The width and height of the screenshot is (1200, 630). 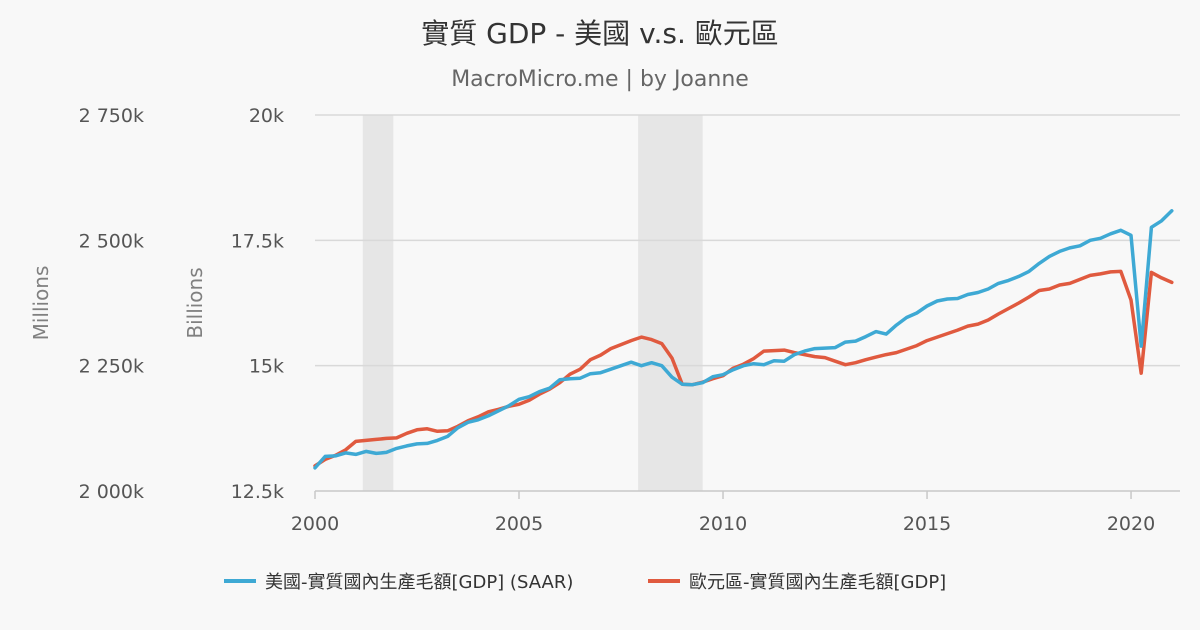 I want to click on legend-label-eurozone: 歐元區-實質國內生產毛額[GDP], so click(x=817, y=582).